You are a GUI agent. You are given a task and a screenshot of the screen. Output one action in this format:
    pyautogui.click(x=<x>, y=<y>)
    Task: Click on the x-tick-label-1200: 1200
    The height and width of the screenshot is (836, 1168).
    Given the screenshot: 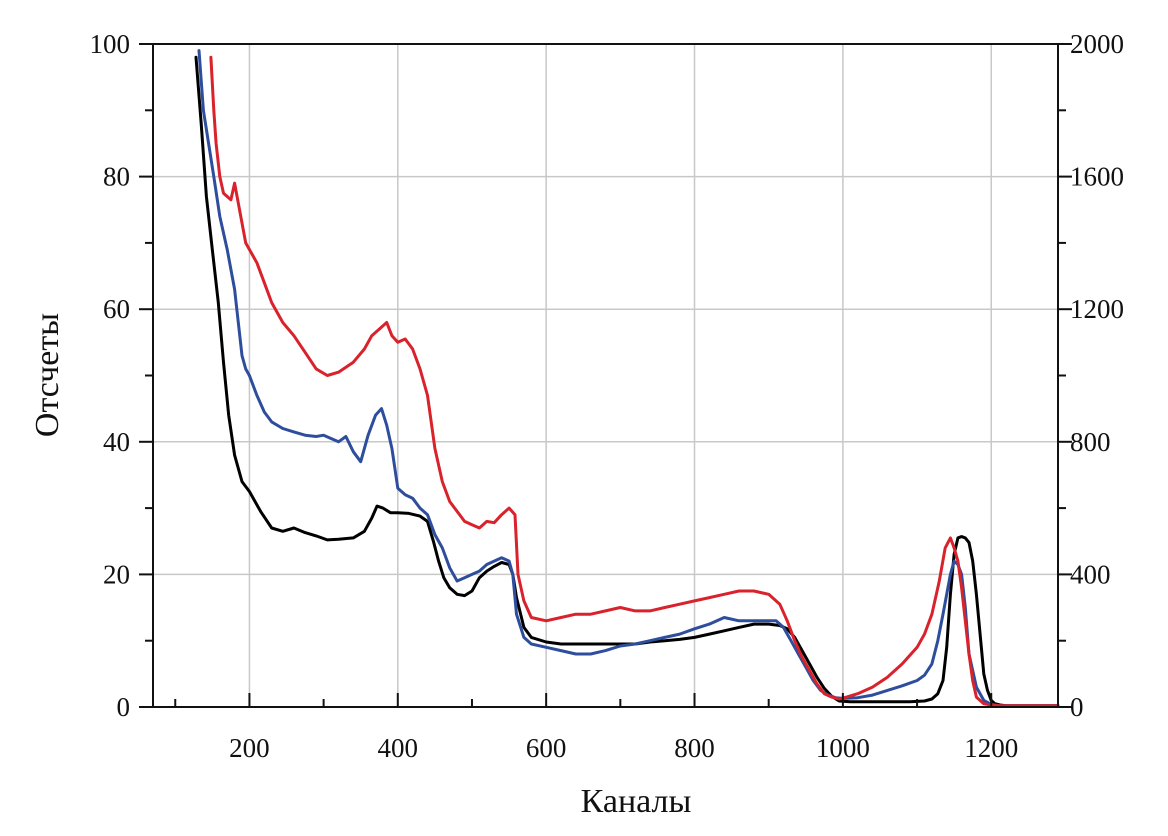 What is the action you would take?
    pyautogui.click(x=991, y=748)
    